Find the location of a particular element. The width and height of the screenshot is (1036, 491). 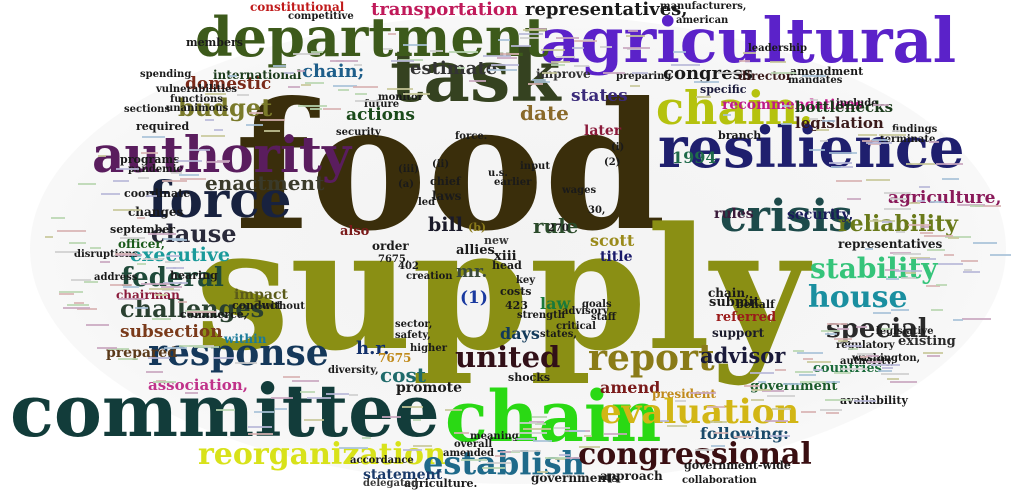

word-7675: 7675, is located at coordinates (394, 259).